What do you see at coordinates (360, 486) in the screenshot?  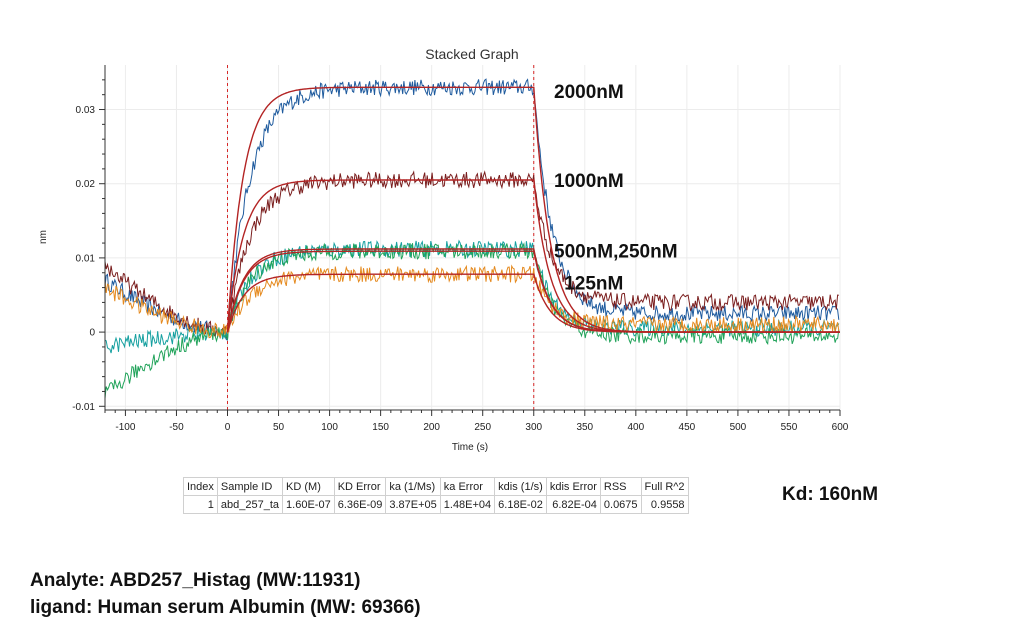 I see `header-kd-error: KD Error` at bounding box center [360, 486].